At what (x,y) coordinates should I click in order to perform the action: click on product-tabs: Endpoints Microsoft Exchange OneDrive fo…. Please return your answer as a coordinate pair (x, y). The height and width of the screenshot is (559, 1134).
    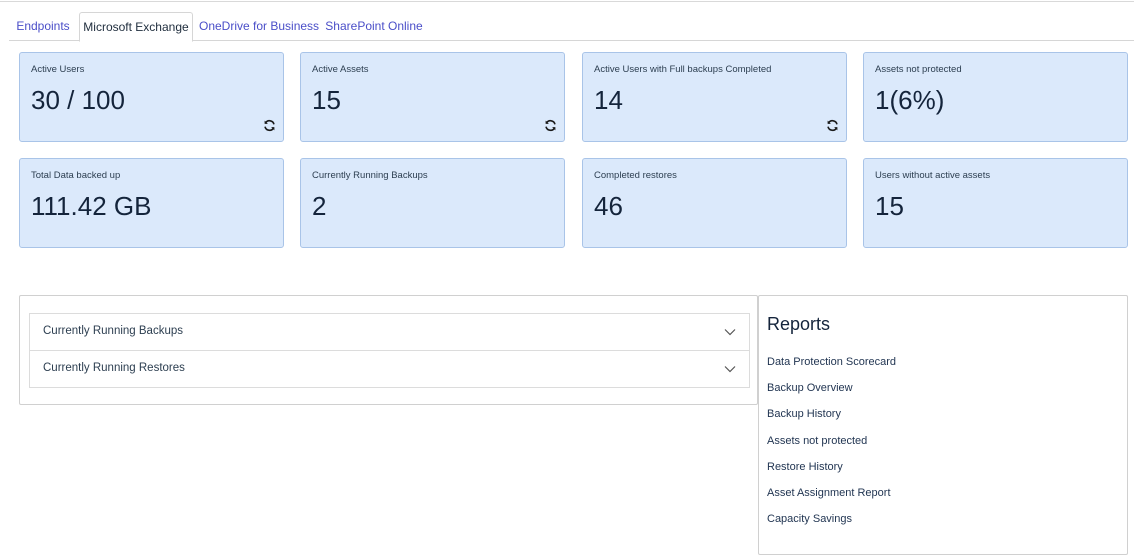
    Looking at the image, I should click on (571, 27).